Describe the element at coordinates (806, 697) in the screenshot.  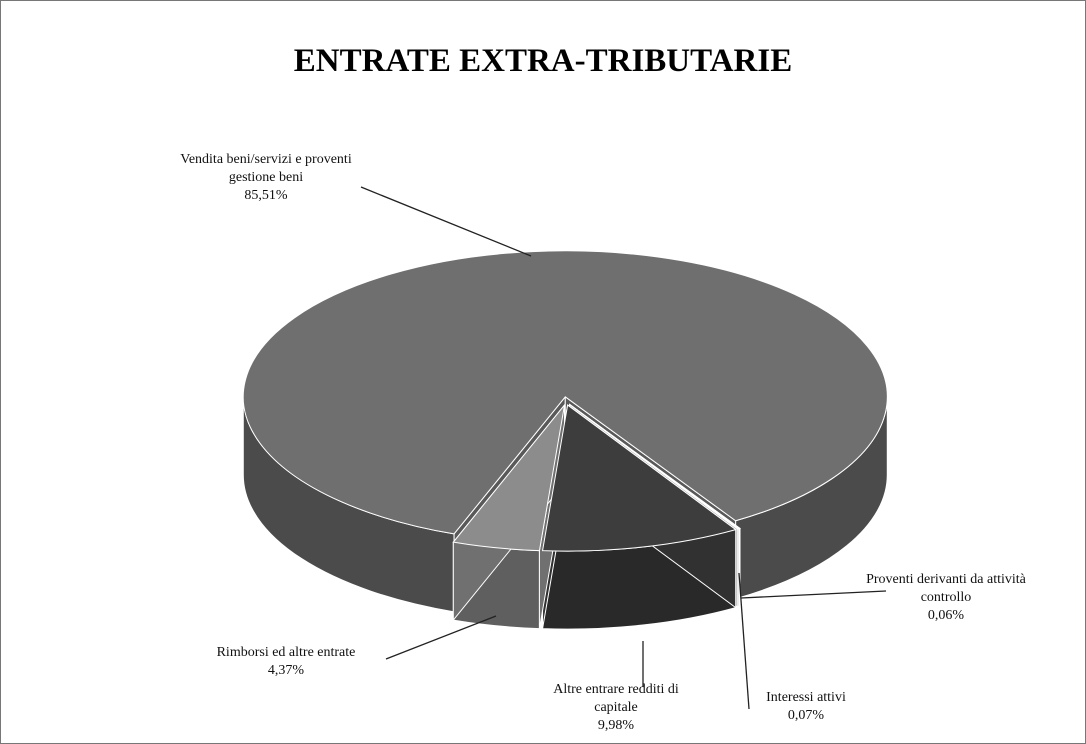
I see `slice-name: Interessi attivi` at that location.